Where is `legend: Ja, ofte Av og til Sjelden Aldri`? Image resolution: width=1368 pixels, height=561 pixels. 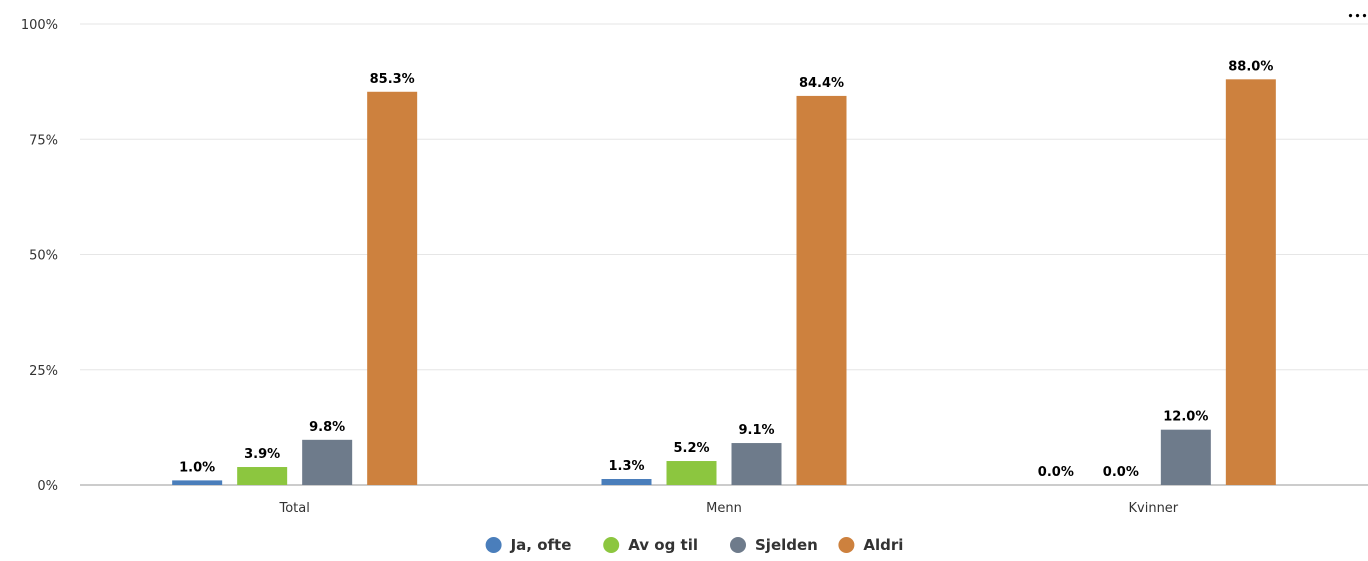 legend: Ja, ofte Av og til Sjelden Aldri is located at coordinates (694, 545).